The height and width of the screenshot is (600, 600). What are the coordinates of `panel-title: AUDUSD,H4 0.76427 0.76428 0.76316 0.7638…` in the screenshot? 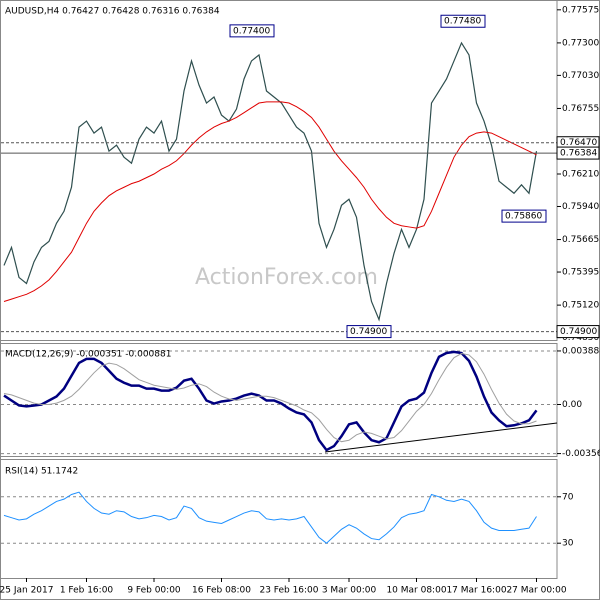 It's located at (112, 12).